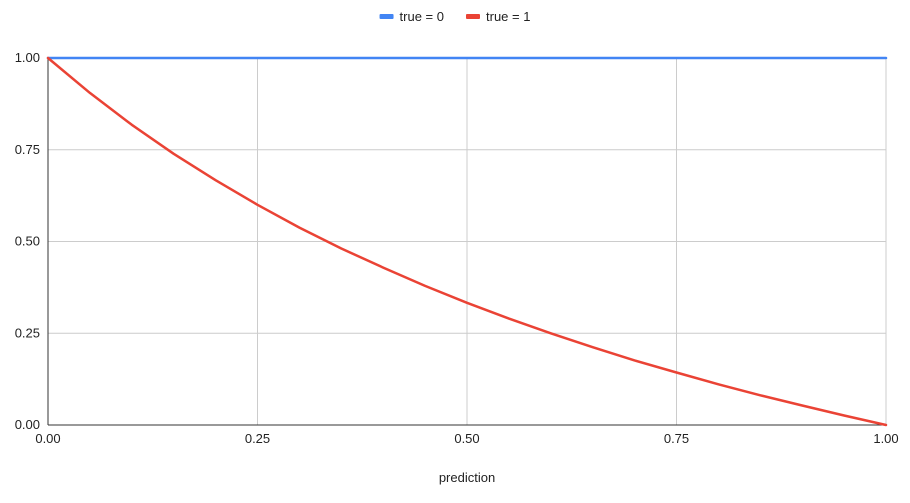 This screenshot has height=503, width=910. What do you see at coordinates (885, 438) in the screenshot?
I see `x-tick-label: 1.00` at bounding box center [885, 438].